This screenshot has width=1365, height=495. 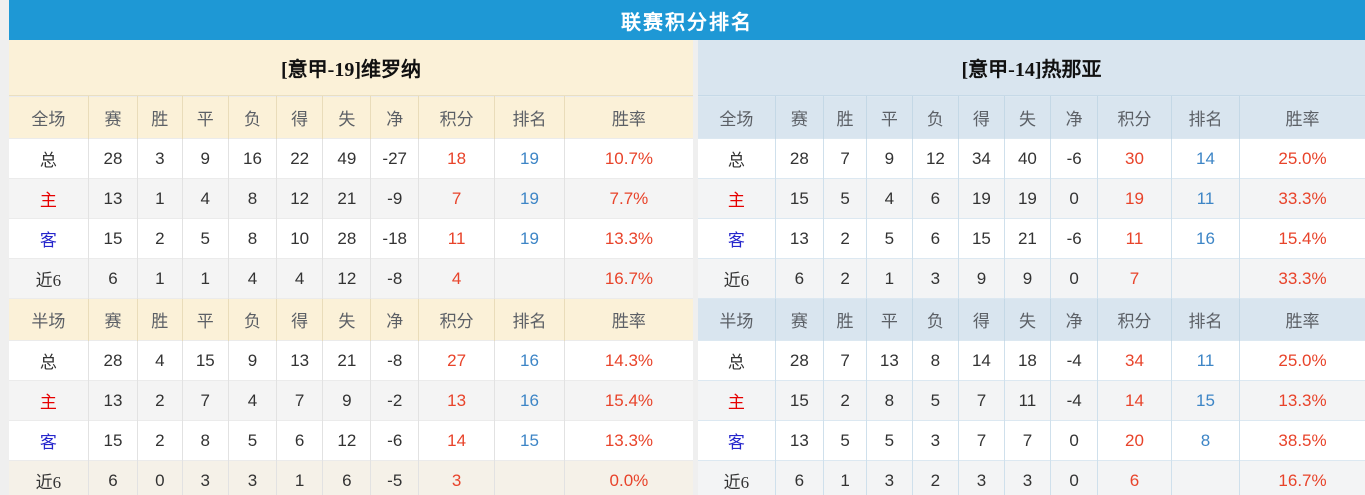 I want to click on column-header: 积分, so click(x=1135, y=319).